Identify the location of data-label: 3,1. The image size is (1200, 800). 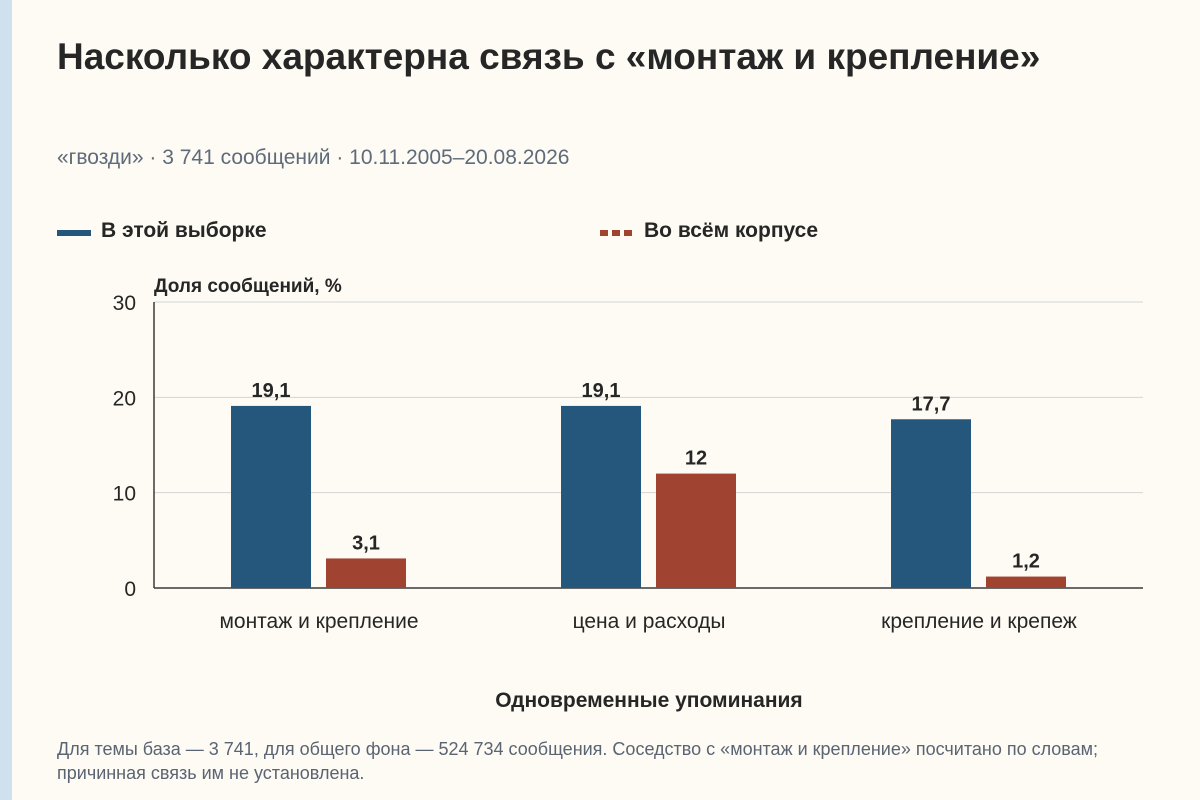
(366, 543).